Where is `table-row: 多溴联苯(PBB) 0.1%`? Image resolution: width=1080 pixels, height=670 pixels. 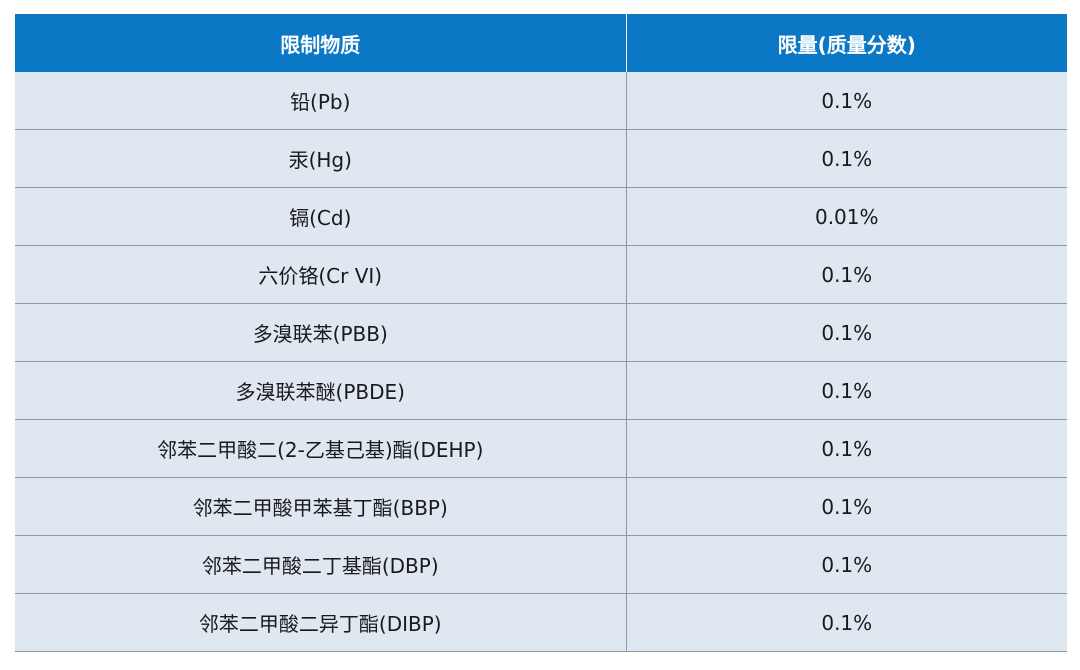 table-row: 多溴联苯(PBB) 0.1% is located at coordinates (541, 332).